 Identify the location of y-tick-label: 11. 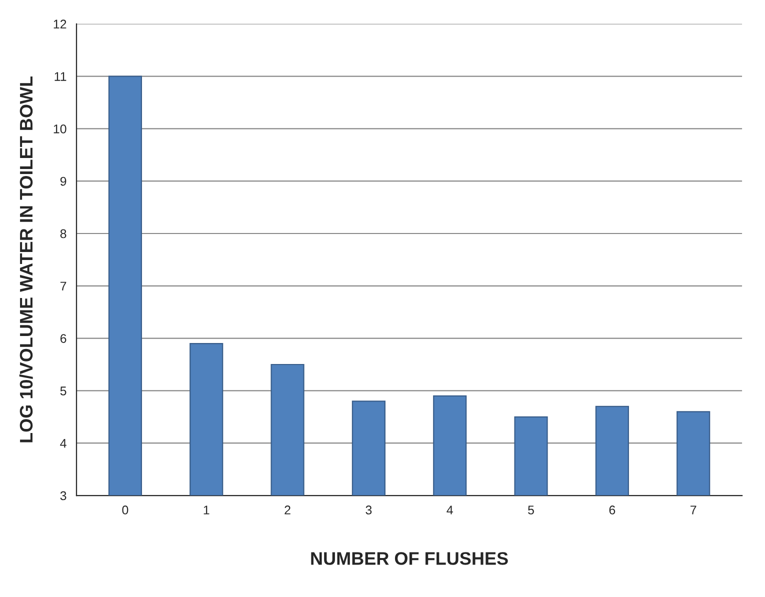
(60, 76).